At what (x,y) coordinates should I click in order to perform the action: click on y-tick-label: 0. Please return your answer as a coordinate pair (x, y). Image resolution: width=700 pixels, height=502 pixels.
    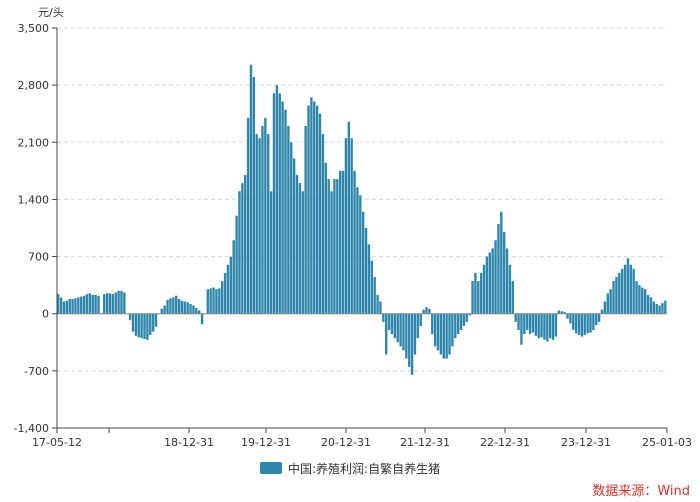
    Looking at the image, I should click on (45, 314).